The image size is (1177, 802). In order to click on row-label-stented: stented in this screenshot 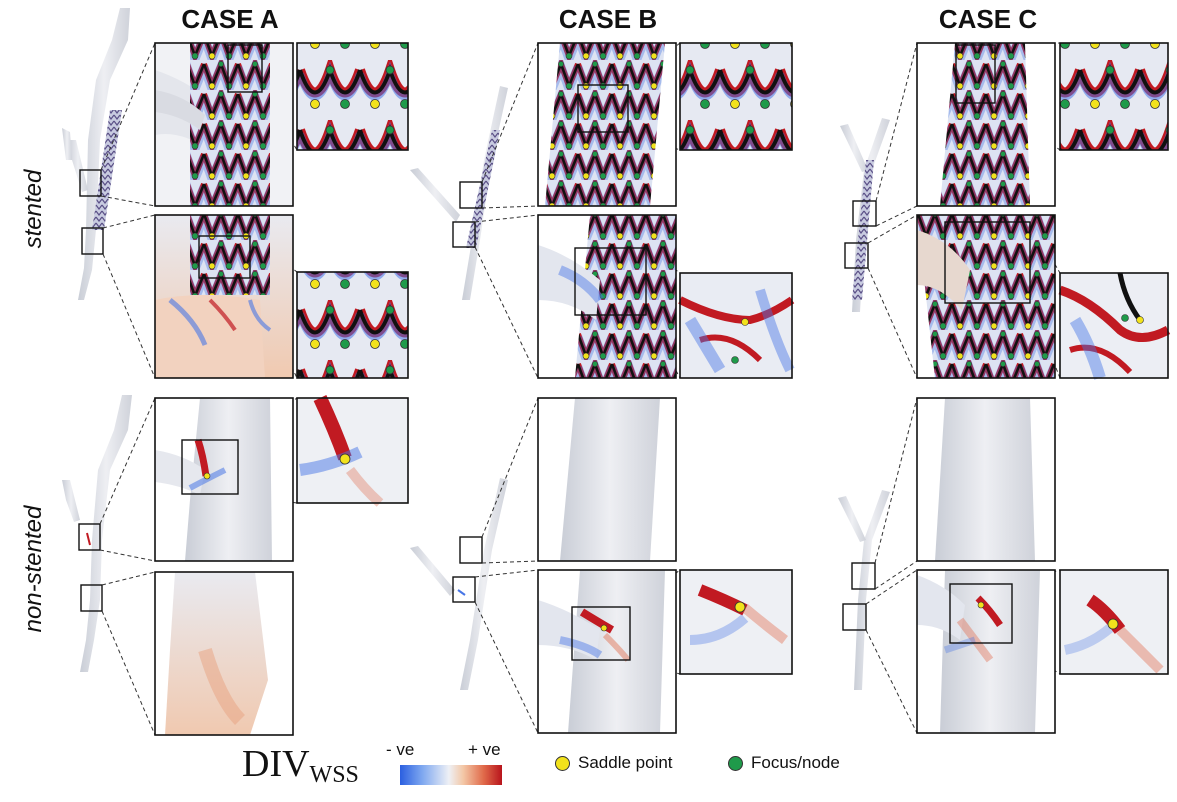, I will do `click(33, 209)`.